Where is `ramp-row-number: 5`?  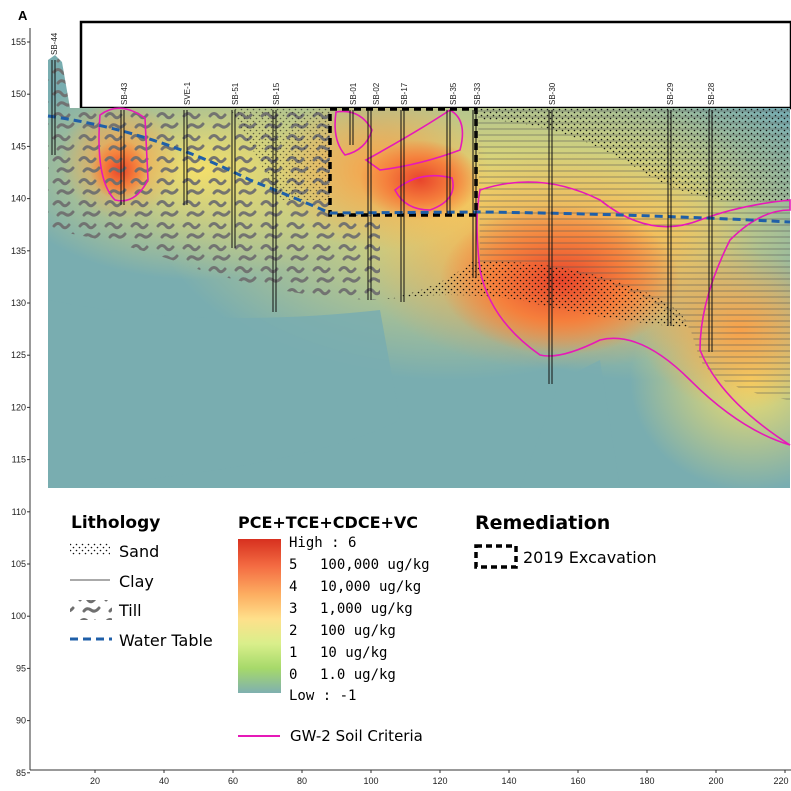
ramp-row-number: 5 is located at coordinates (293, 565).